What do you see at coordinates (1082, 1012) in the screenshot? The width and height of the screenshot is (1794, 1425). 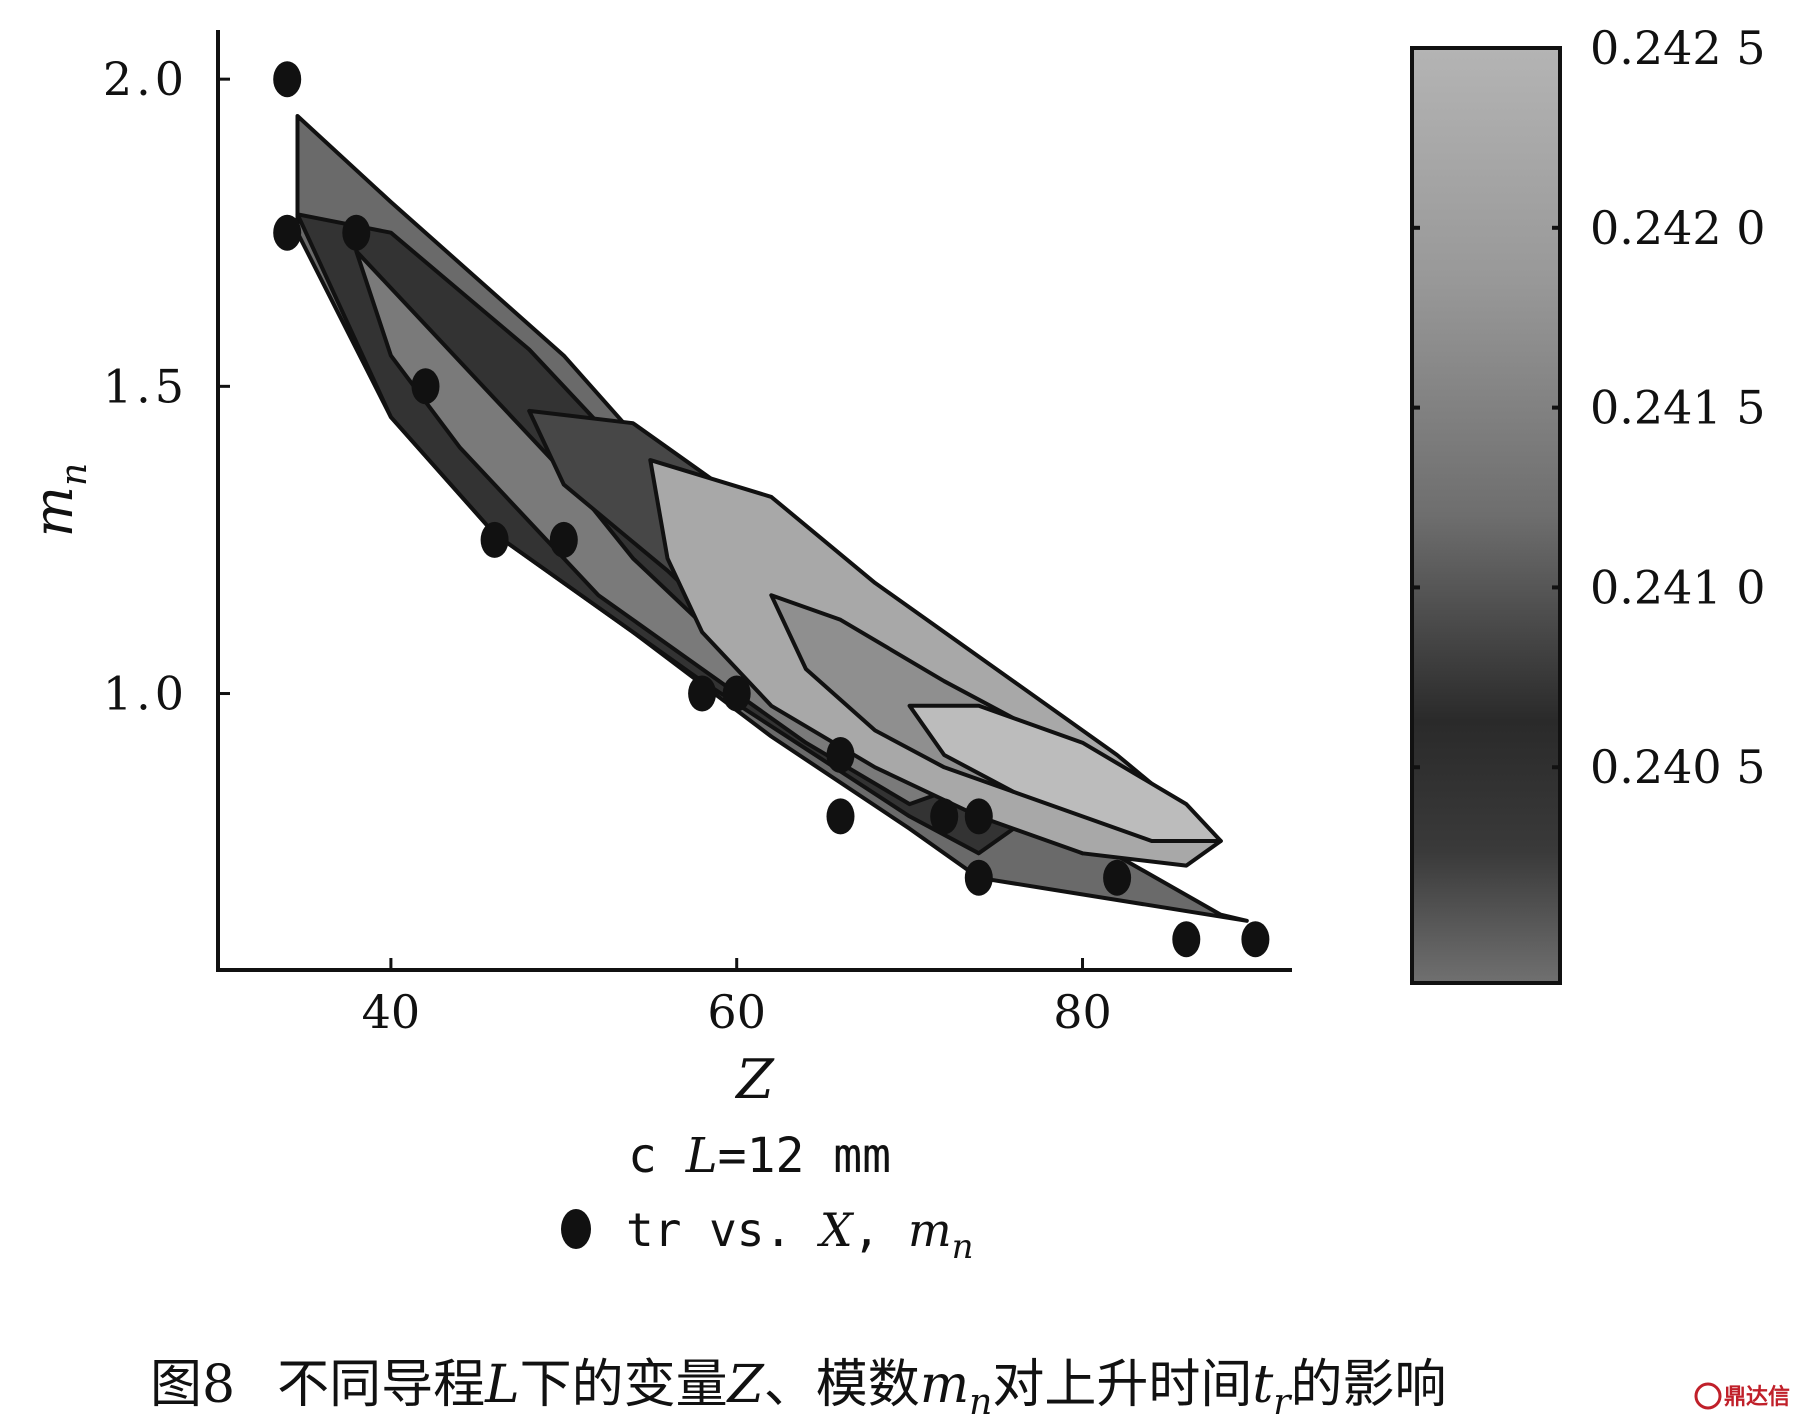 I see `x-tick-label: 80` at bounding box center [1082, 1012].